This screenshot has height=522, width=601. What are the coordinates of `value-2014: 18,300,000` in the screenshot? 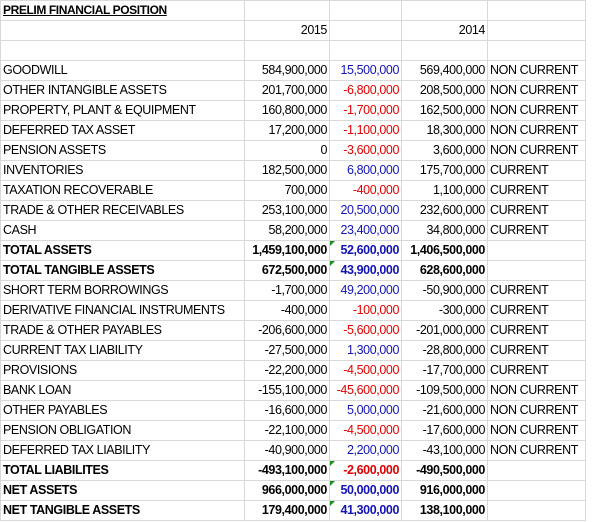 It's located at (444, 130).